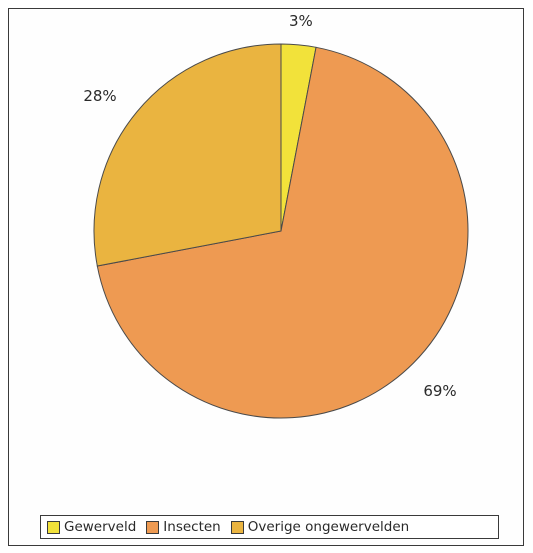 Image resolution: width=533 pixels, height=553 pixels. I want to click on pie-slice-overige-ongewervelden, so click(187, 155).